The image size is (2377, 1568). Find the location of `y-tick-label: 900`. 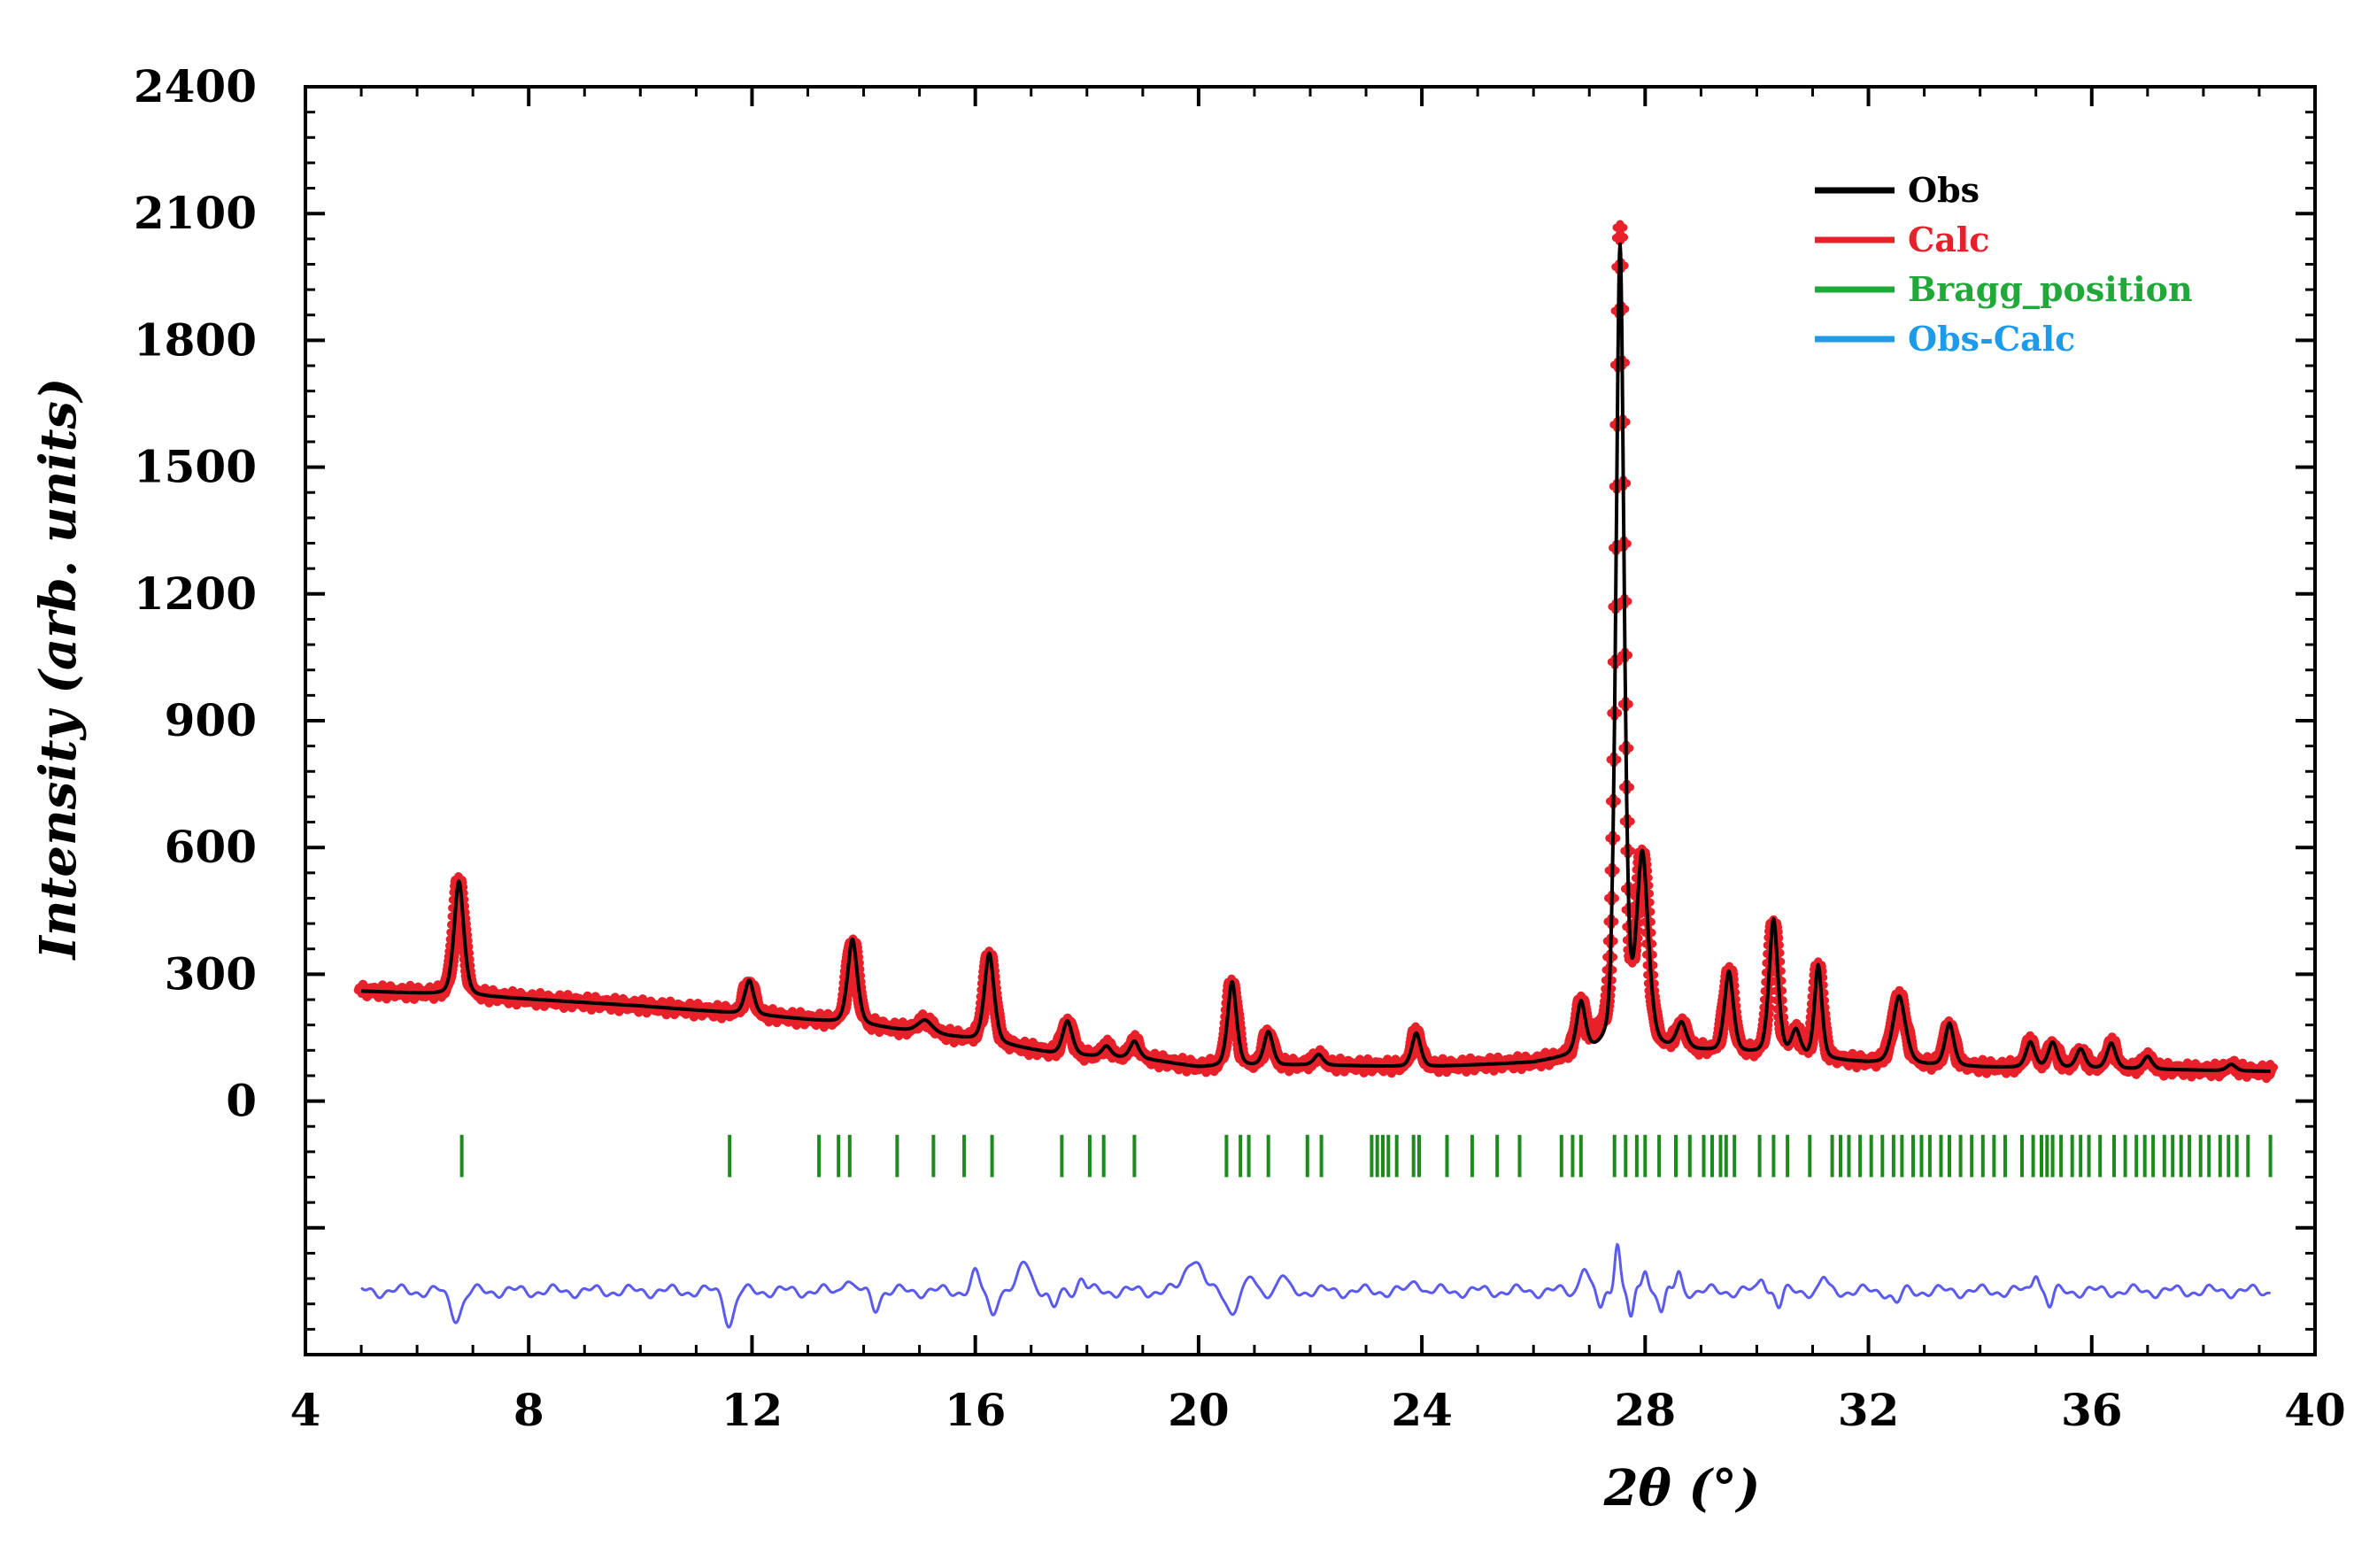

y-tick-label: 900 is located at coordinates (211, 720).